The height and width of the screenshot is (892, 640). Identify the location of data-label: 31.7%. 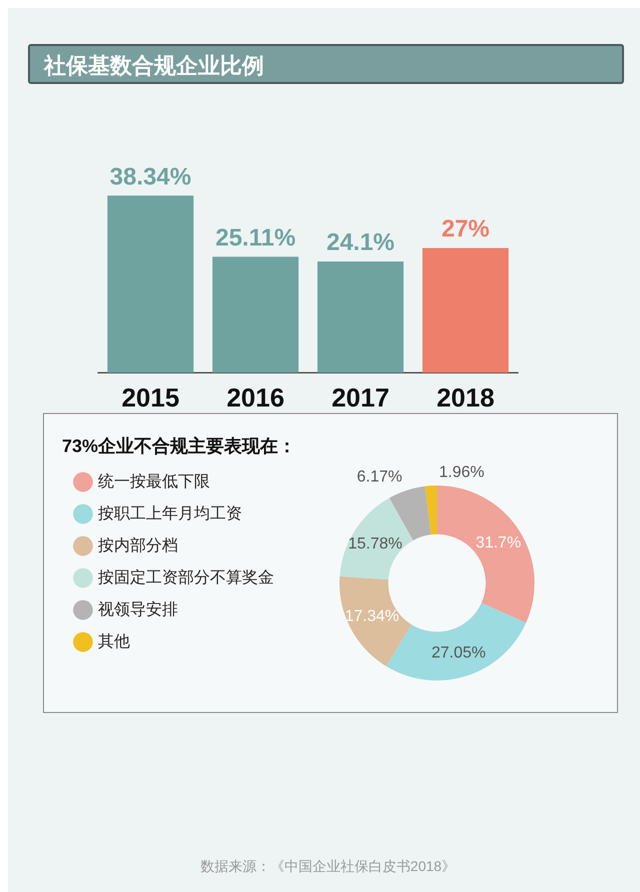
(499, 543).